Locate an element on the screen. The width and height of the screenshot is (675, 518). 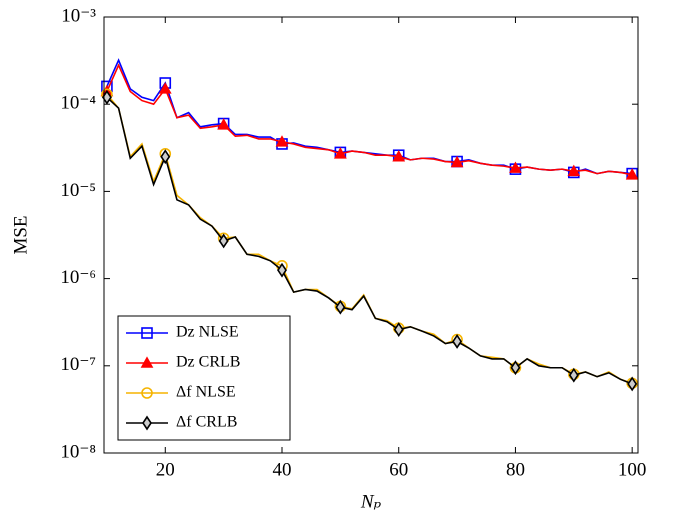
x-tick-label: 20 is located at coordinates (165, 469).